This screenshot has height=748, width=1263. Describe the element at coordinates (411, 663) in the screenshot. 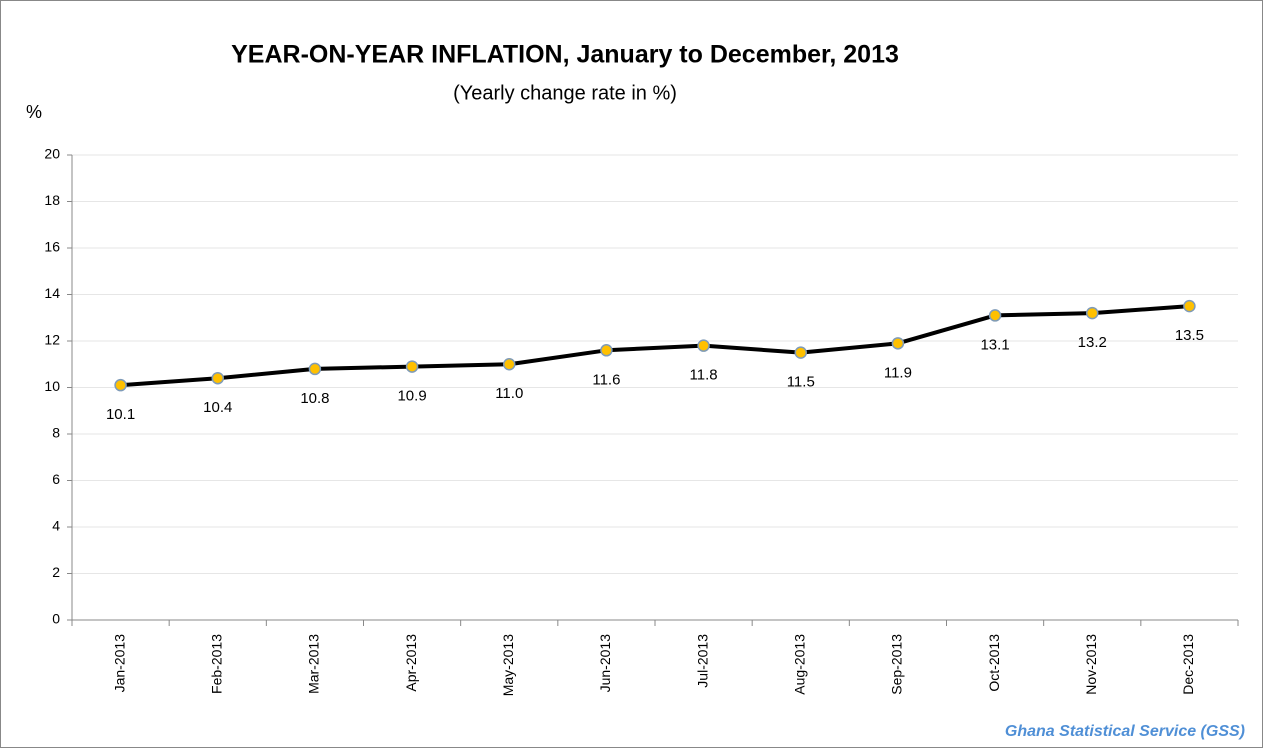

I see `x-tick-label: Apr-2013` at that location.